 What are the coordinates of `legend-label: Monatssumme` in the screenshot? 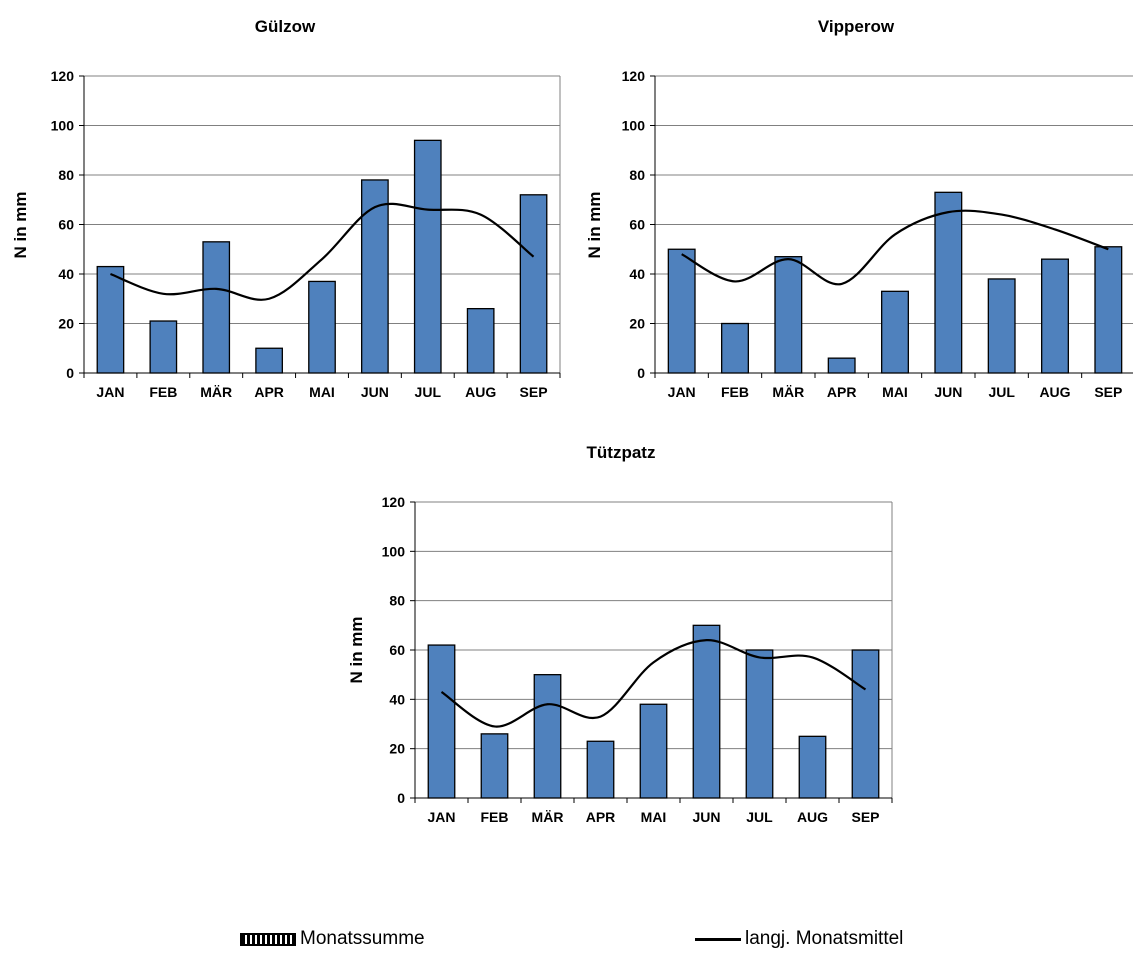 It's located at (362, 938).